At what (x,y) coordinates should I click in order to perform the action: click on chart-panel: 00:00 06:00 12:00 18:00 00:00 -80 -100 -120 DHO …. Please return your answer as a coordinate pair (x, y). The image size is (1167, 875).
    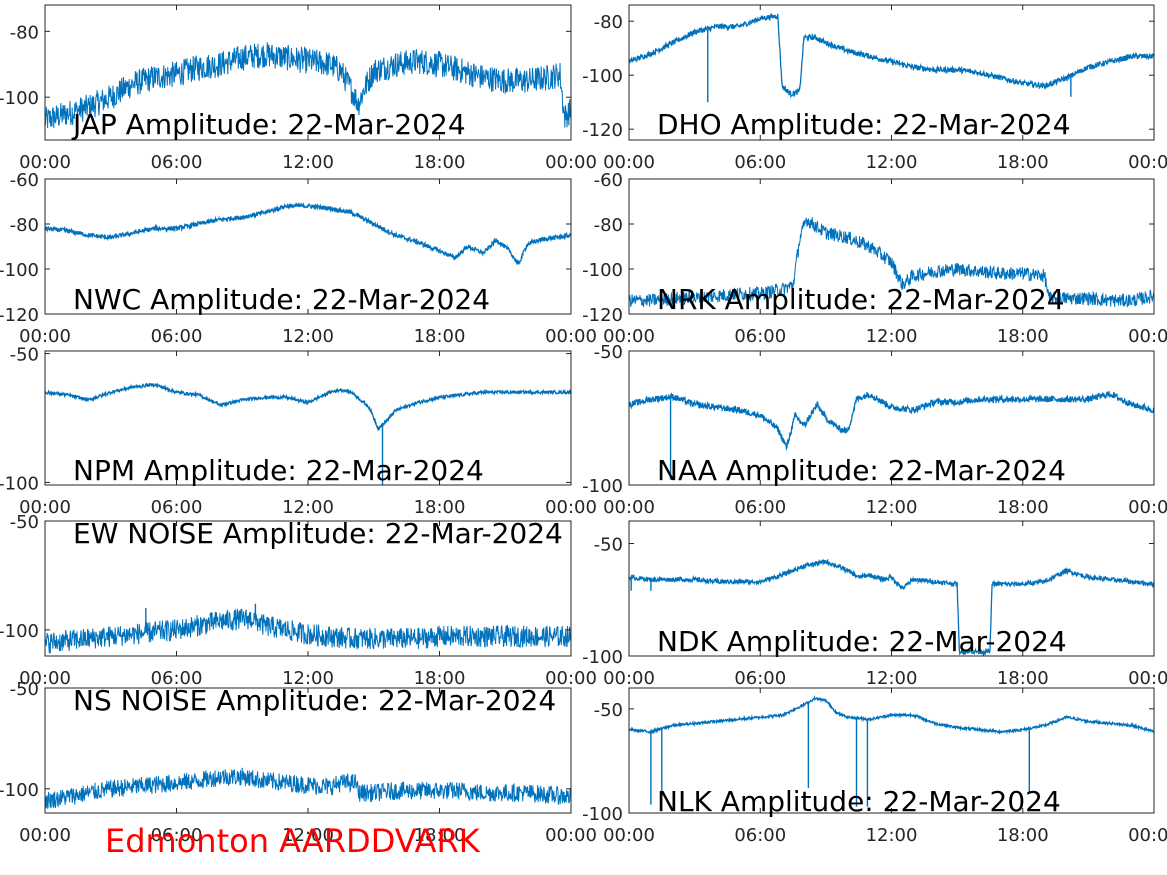
    Looking at the image, I should click on (874, 88).